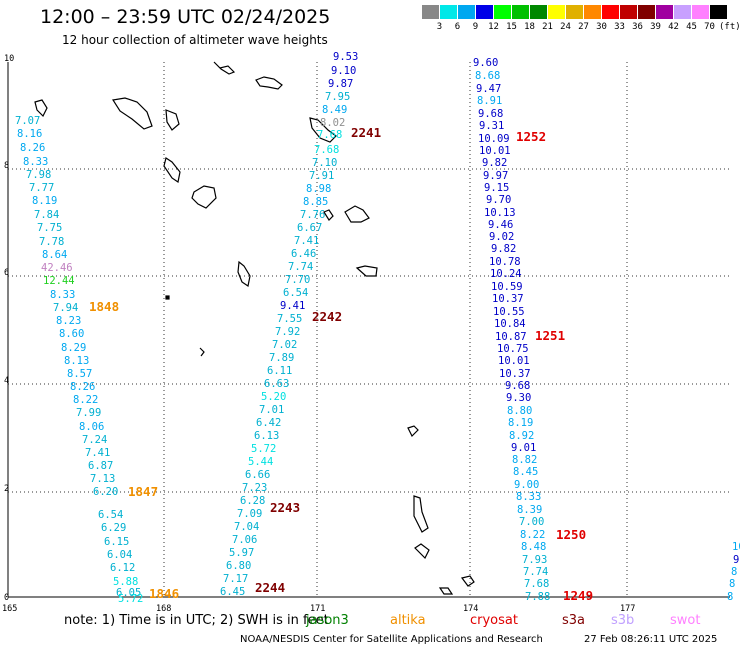 The image size is (740, 650). Describe the element at coordinates (736, 547) in the screenshot. I see `swh-observation: 10` at that location.